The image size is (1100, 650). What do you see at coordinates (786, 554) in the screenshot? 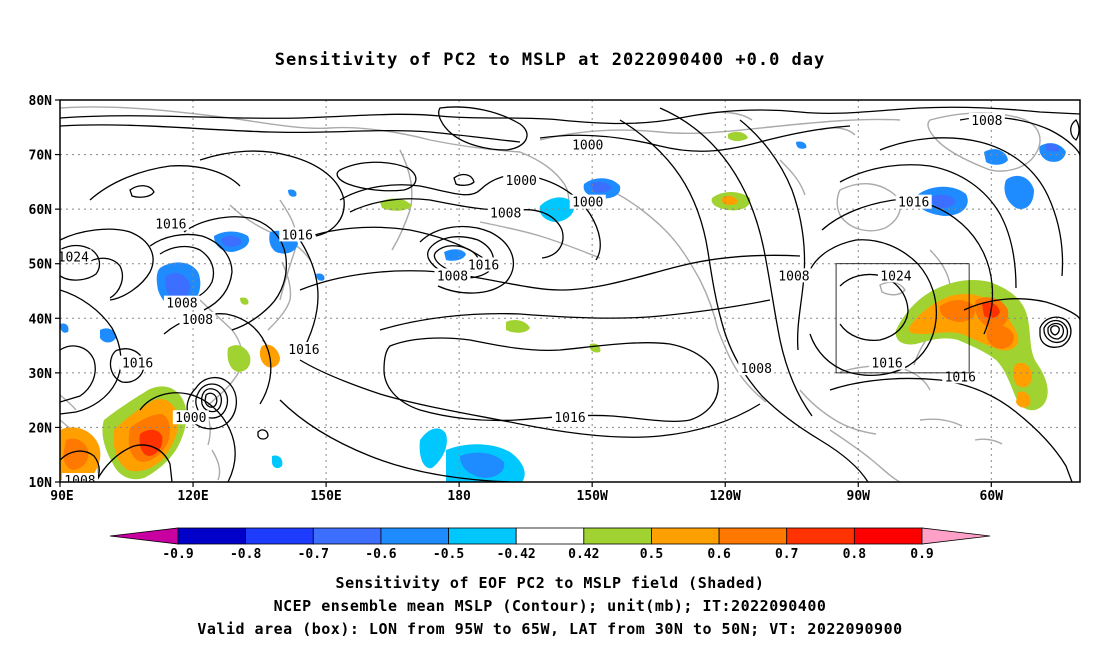
I see `colorbar-label: 0.7` at bounding box center [786, 554].